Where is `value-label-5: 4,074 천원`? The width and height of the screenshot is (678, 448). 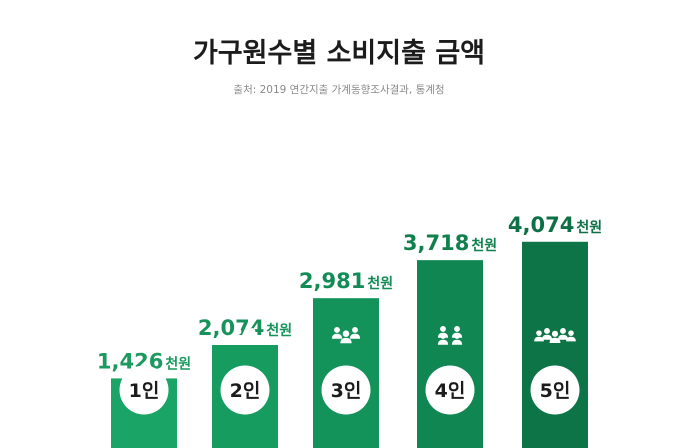 value-label-5: 4,074 천원 is located at coordinates (555, 225).